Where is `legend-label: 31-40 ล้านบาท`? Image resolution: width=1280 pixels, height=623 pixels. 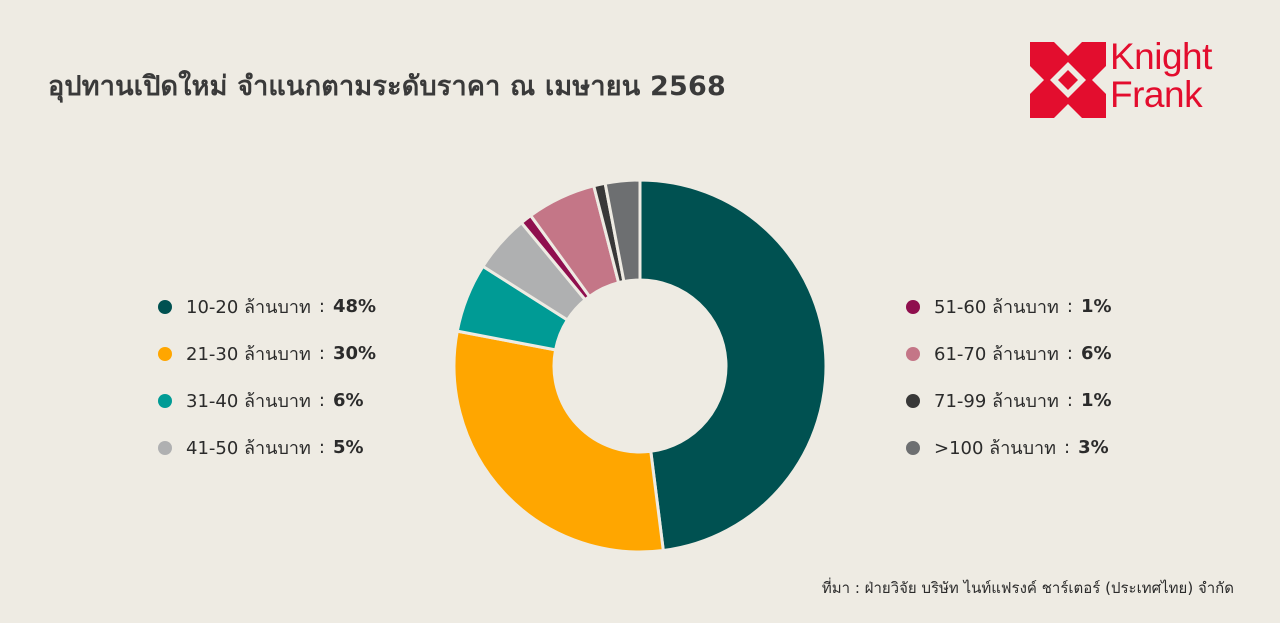 legend-label: 31-40 ล้านบาท is located at coordinates (248, 401).